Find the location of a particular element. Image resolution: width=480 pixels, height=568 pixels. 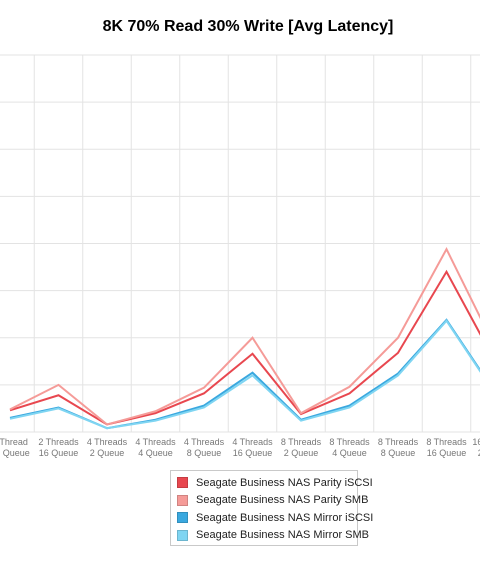

legend-item: Seagate Business NAS Mirror iSCSI is located at coordinates (275, 518).